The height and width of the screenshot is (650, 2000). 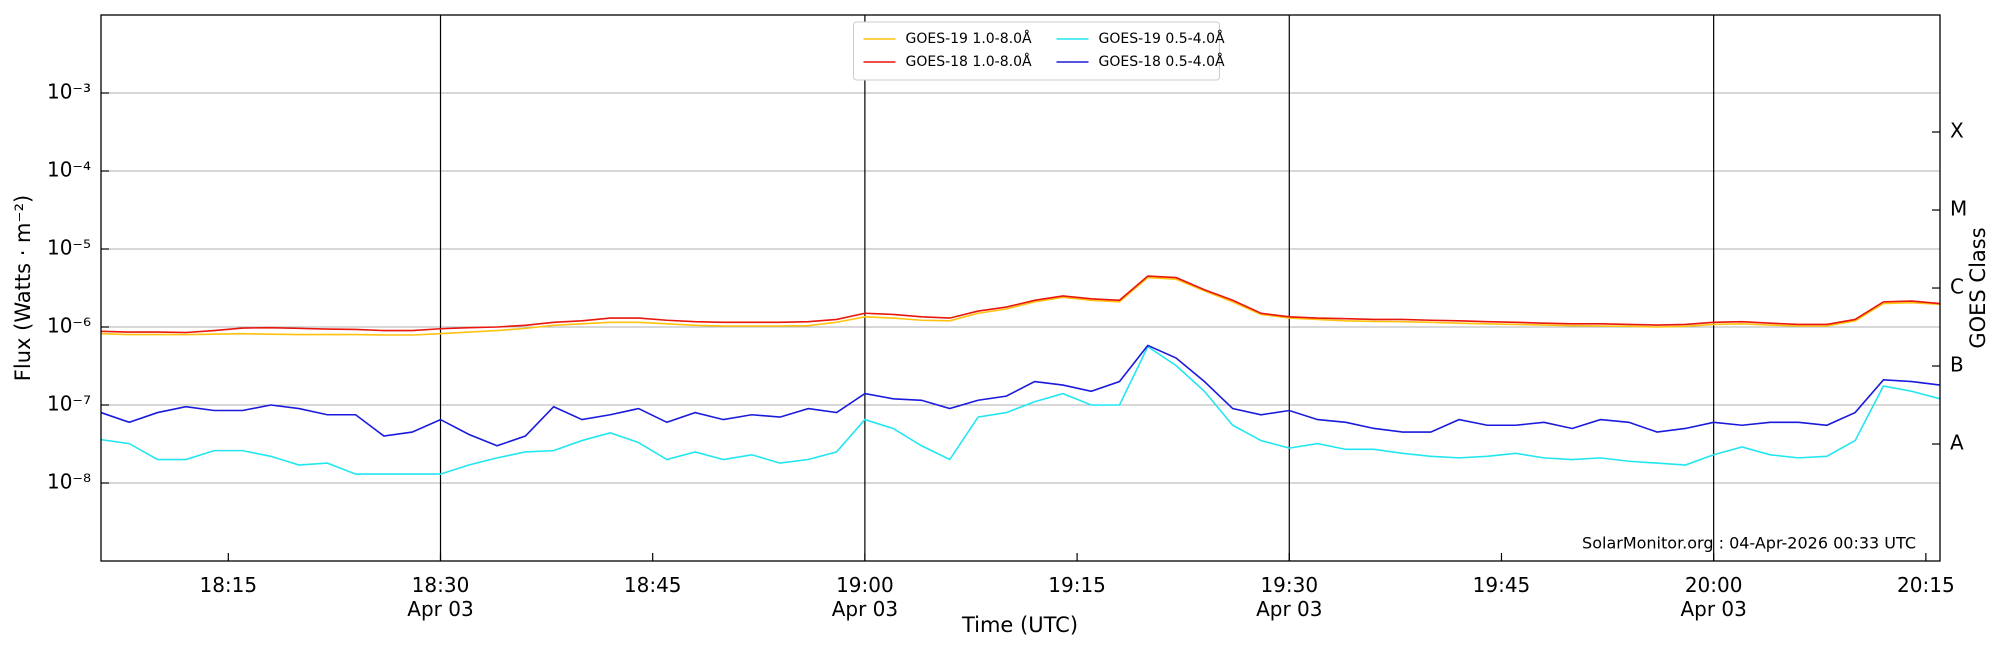 I want to click on x-axis-label: Time (UTC), so click(x=1019, y=625).